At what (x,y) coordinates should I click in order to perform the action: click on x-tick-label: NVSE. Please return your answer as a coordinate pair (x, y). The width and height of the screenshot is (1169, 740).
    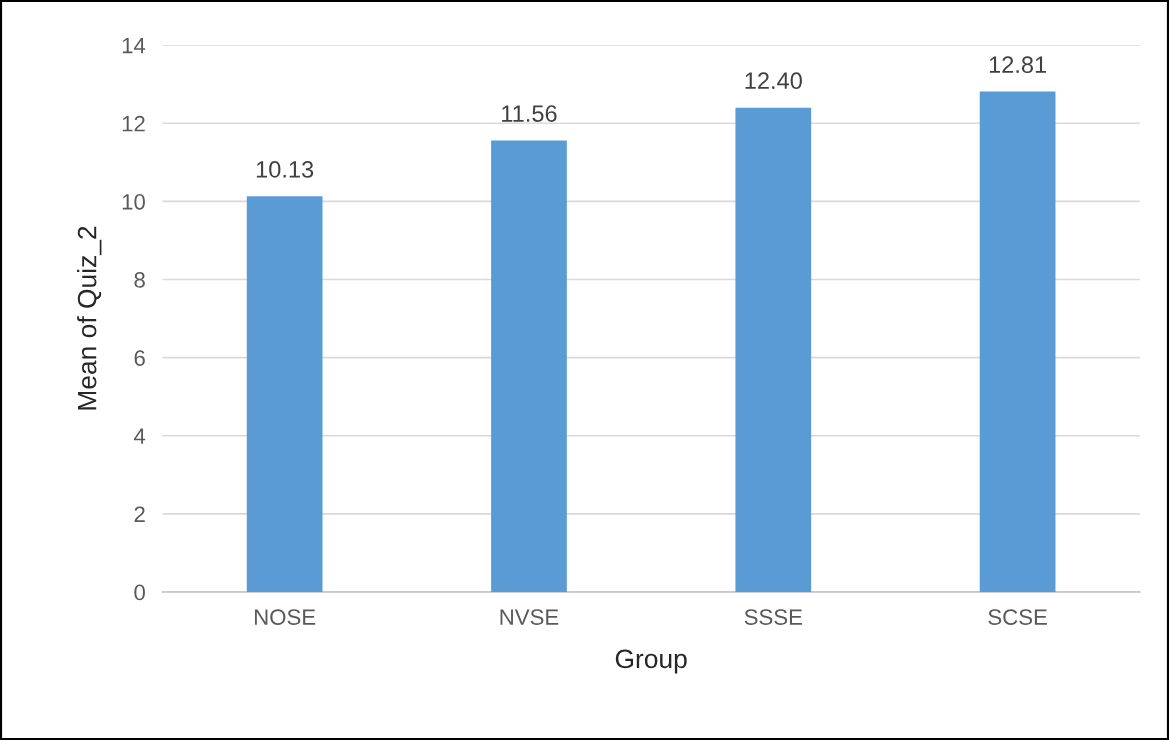
    Looking at the image, I should click on (529, 617).